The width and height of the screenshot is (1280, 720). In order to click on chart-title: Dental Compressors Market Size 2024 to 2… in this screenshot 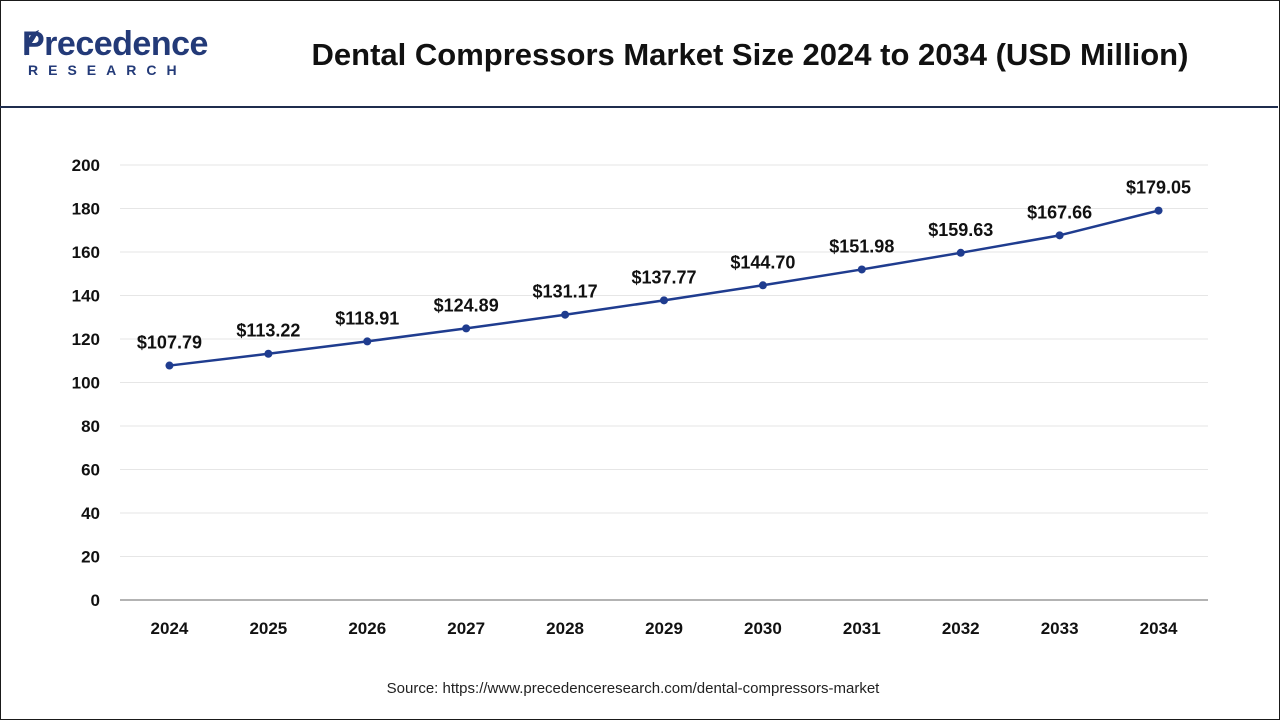, I will do `click(750, 54)`.